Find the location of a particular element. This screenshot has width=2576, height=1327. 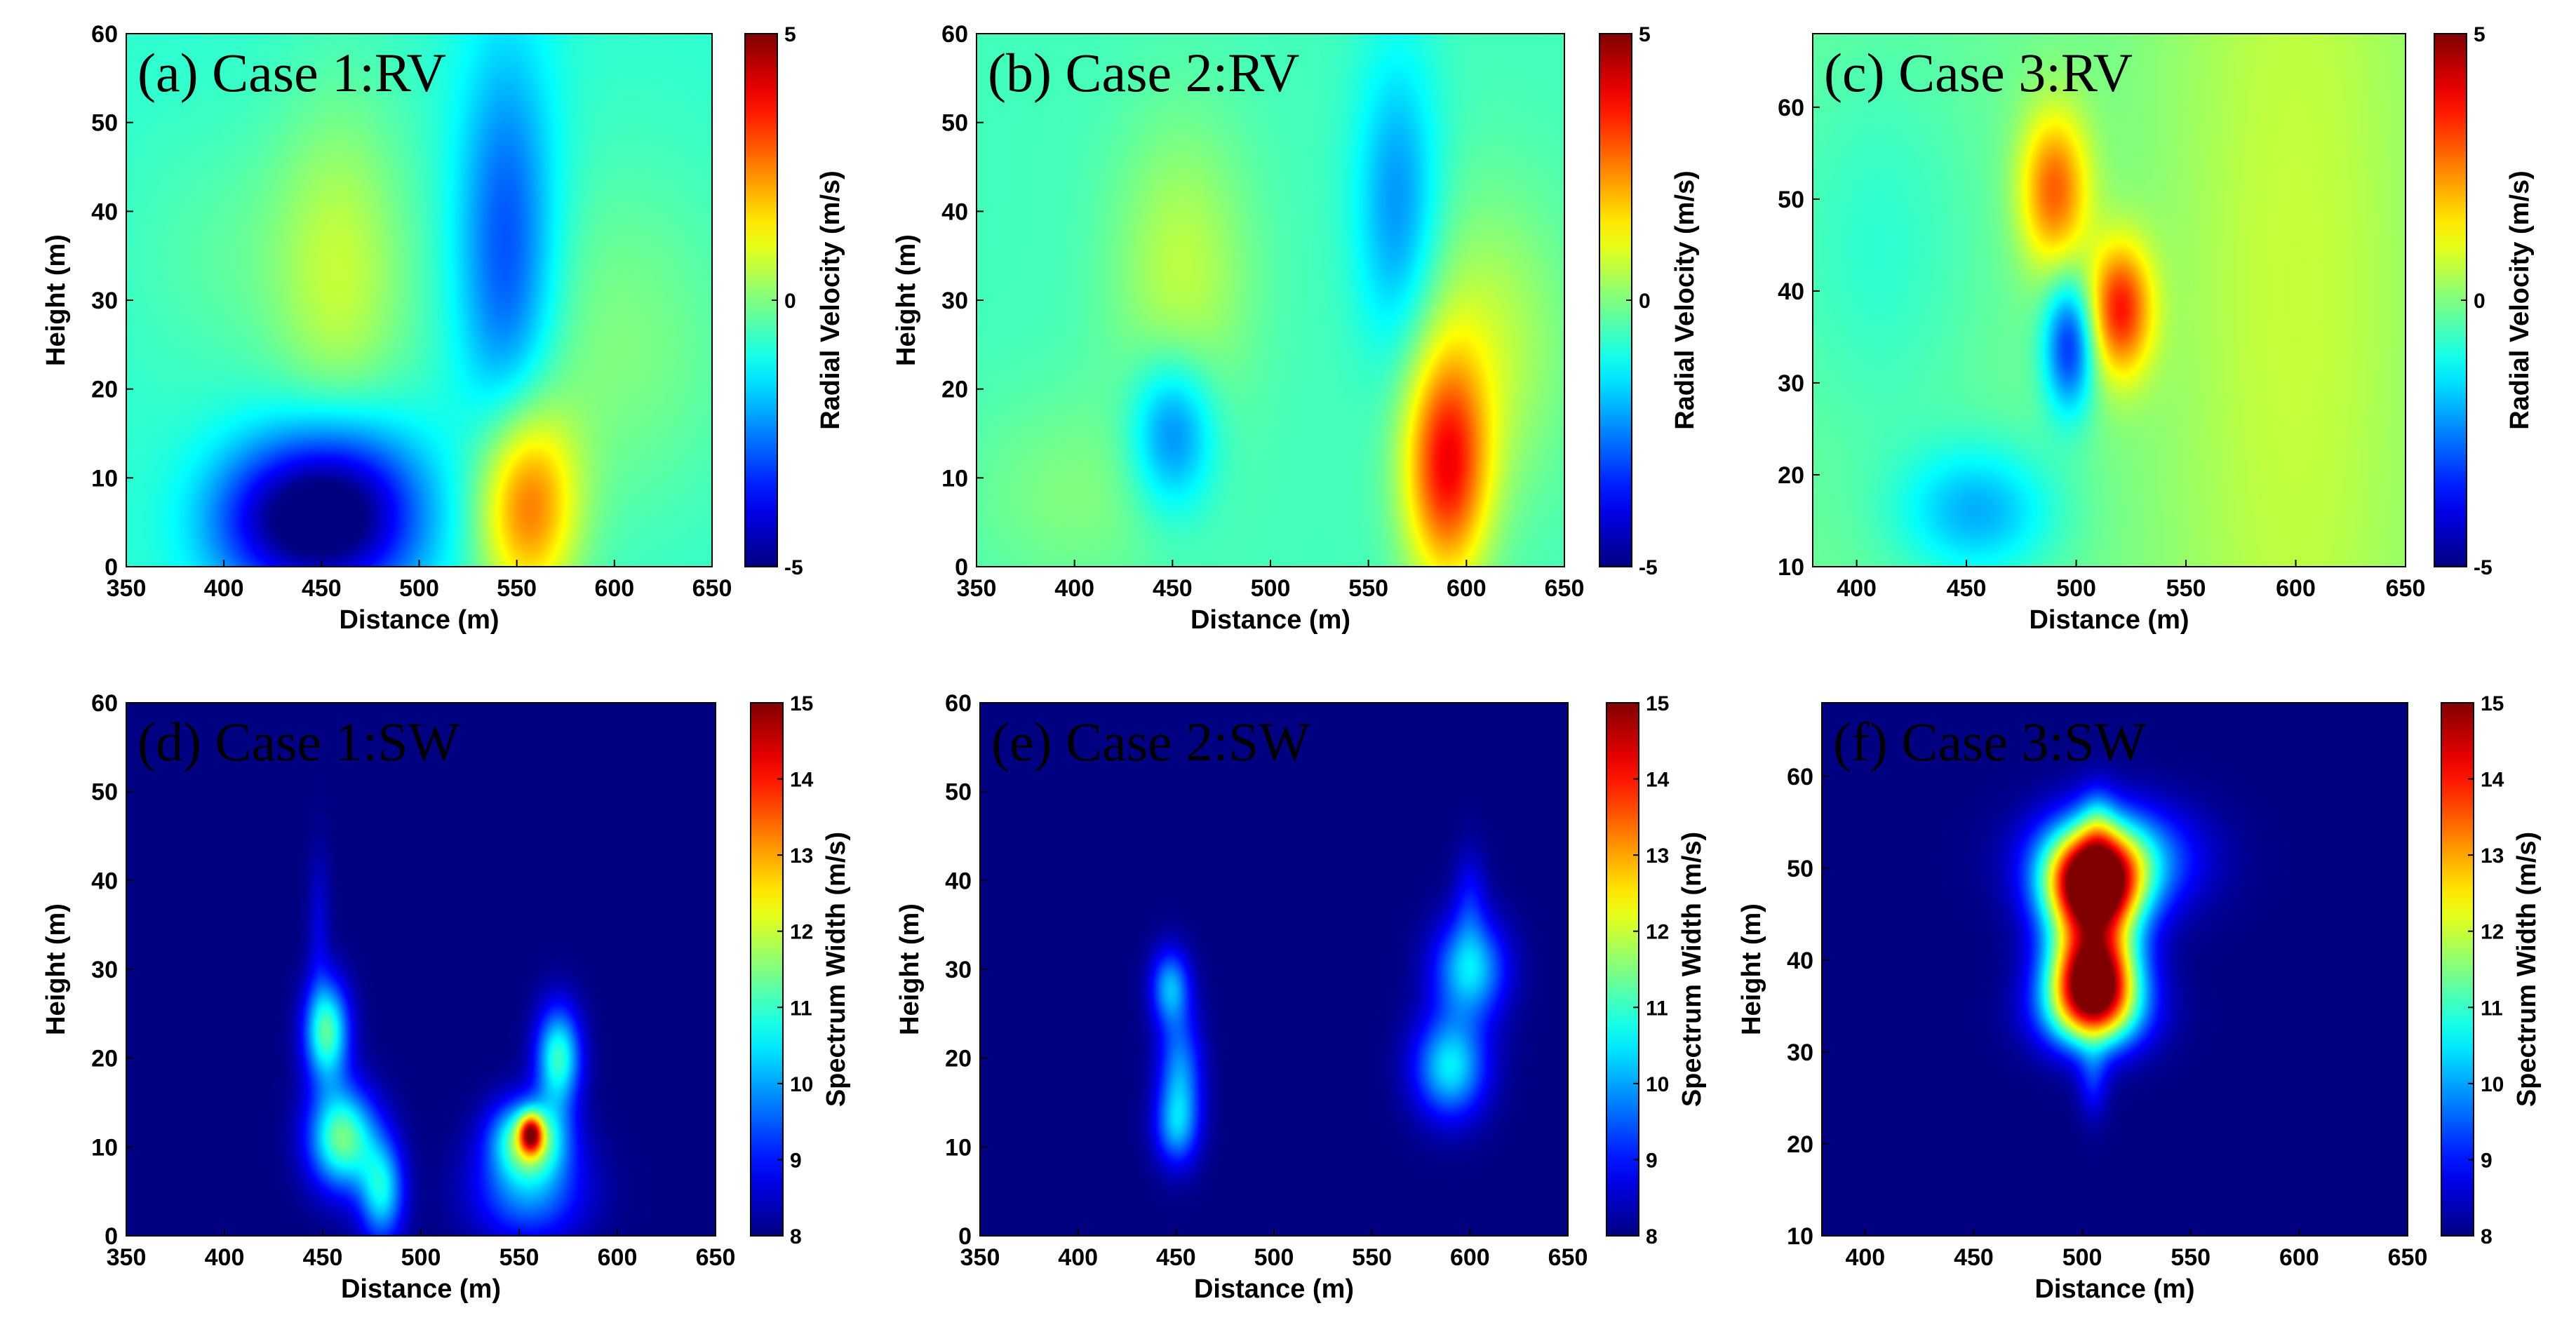

panel-title: (b) Case 2:RV is located at coordinates (1143, 72).